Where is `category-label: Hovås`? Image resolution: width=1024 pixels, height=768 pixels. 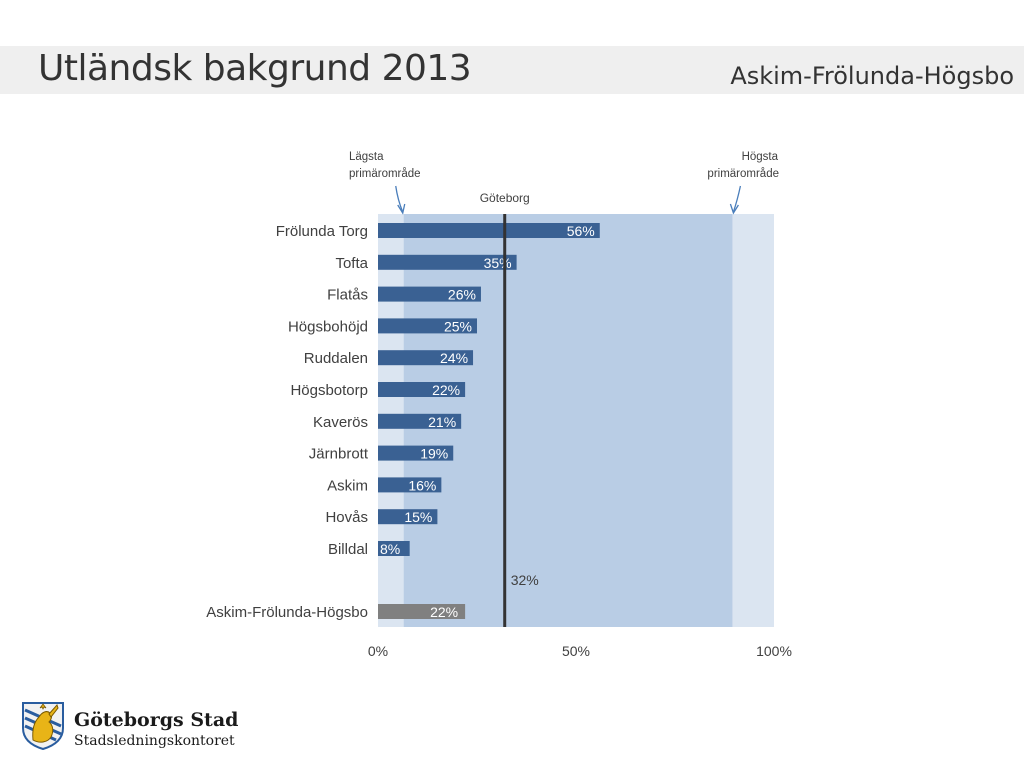 category-label: Hovås is located at coordinates (346, 517).